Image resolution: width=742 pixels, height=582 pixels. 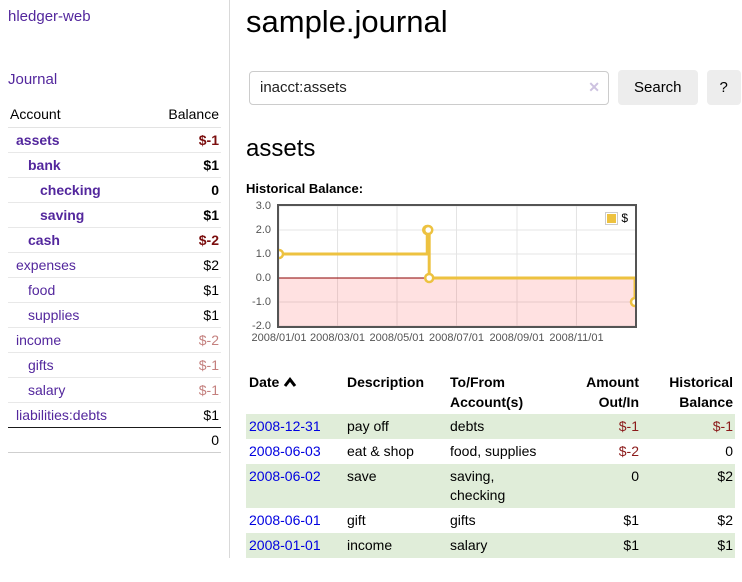 What do you see at coordinates (429, 87) in the screenshot?
I see `search-input` at bounding box center [429, 87].